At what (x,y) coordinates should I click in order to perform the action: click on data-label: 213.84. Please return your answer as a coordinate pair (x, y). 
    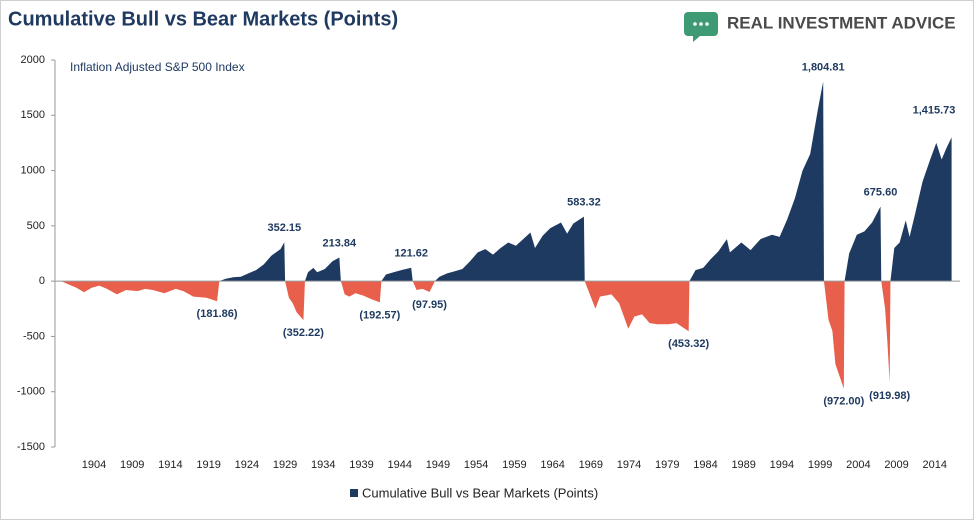
    Looking at the image, I should click on (340, 243).